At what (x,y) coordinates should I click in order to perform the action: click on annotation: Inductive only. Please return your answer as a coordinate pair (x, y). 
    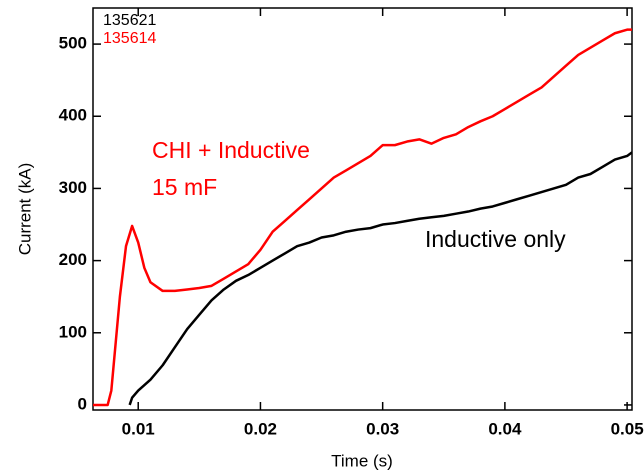
    Looking at the image, I should click on (495, 239).